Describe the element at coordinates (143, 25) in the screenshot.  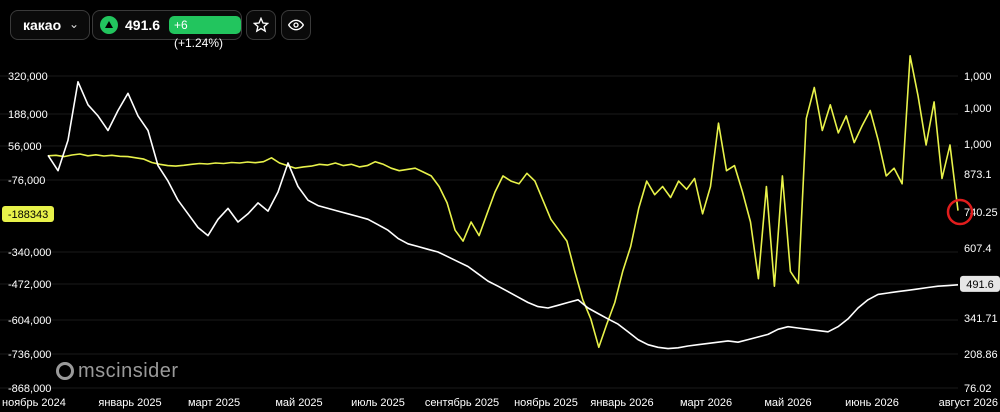
I see `current-price: 491.6` at that location.